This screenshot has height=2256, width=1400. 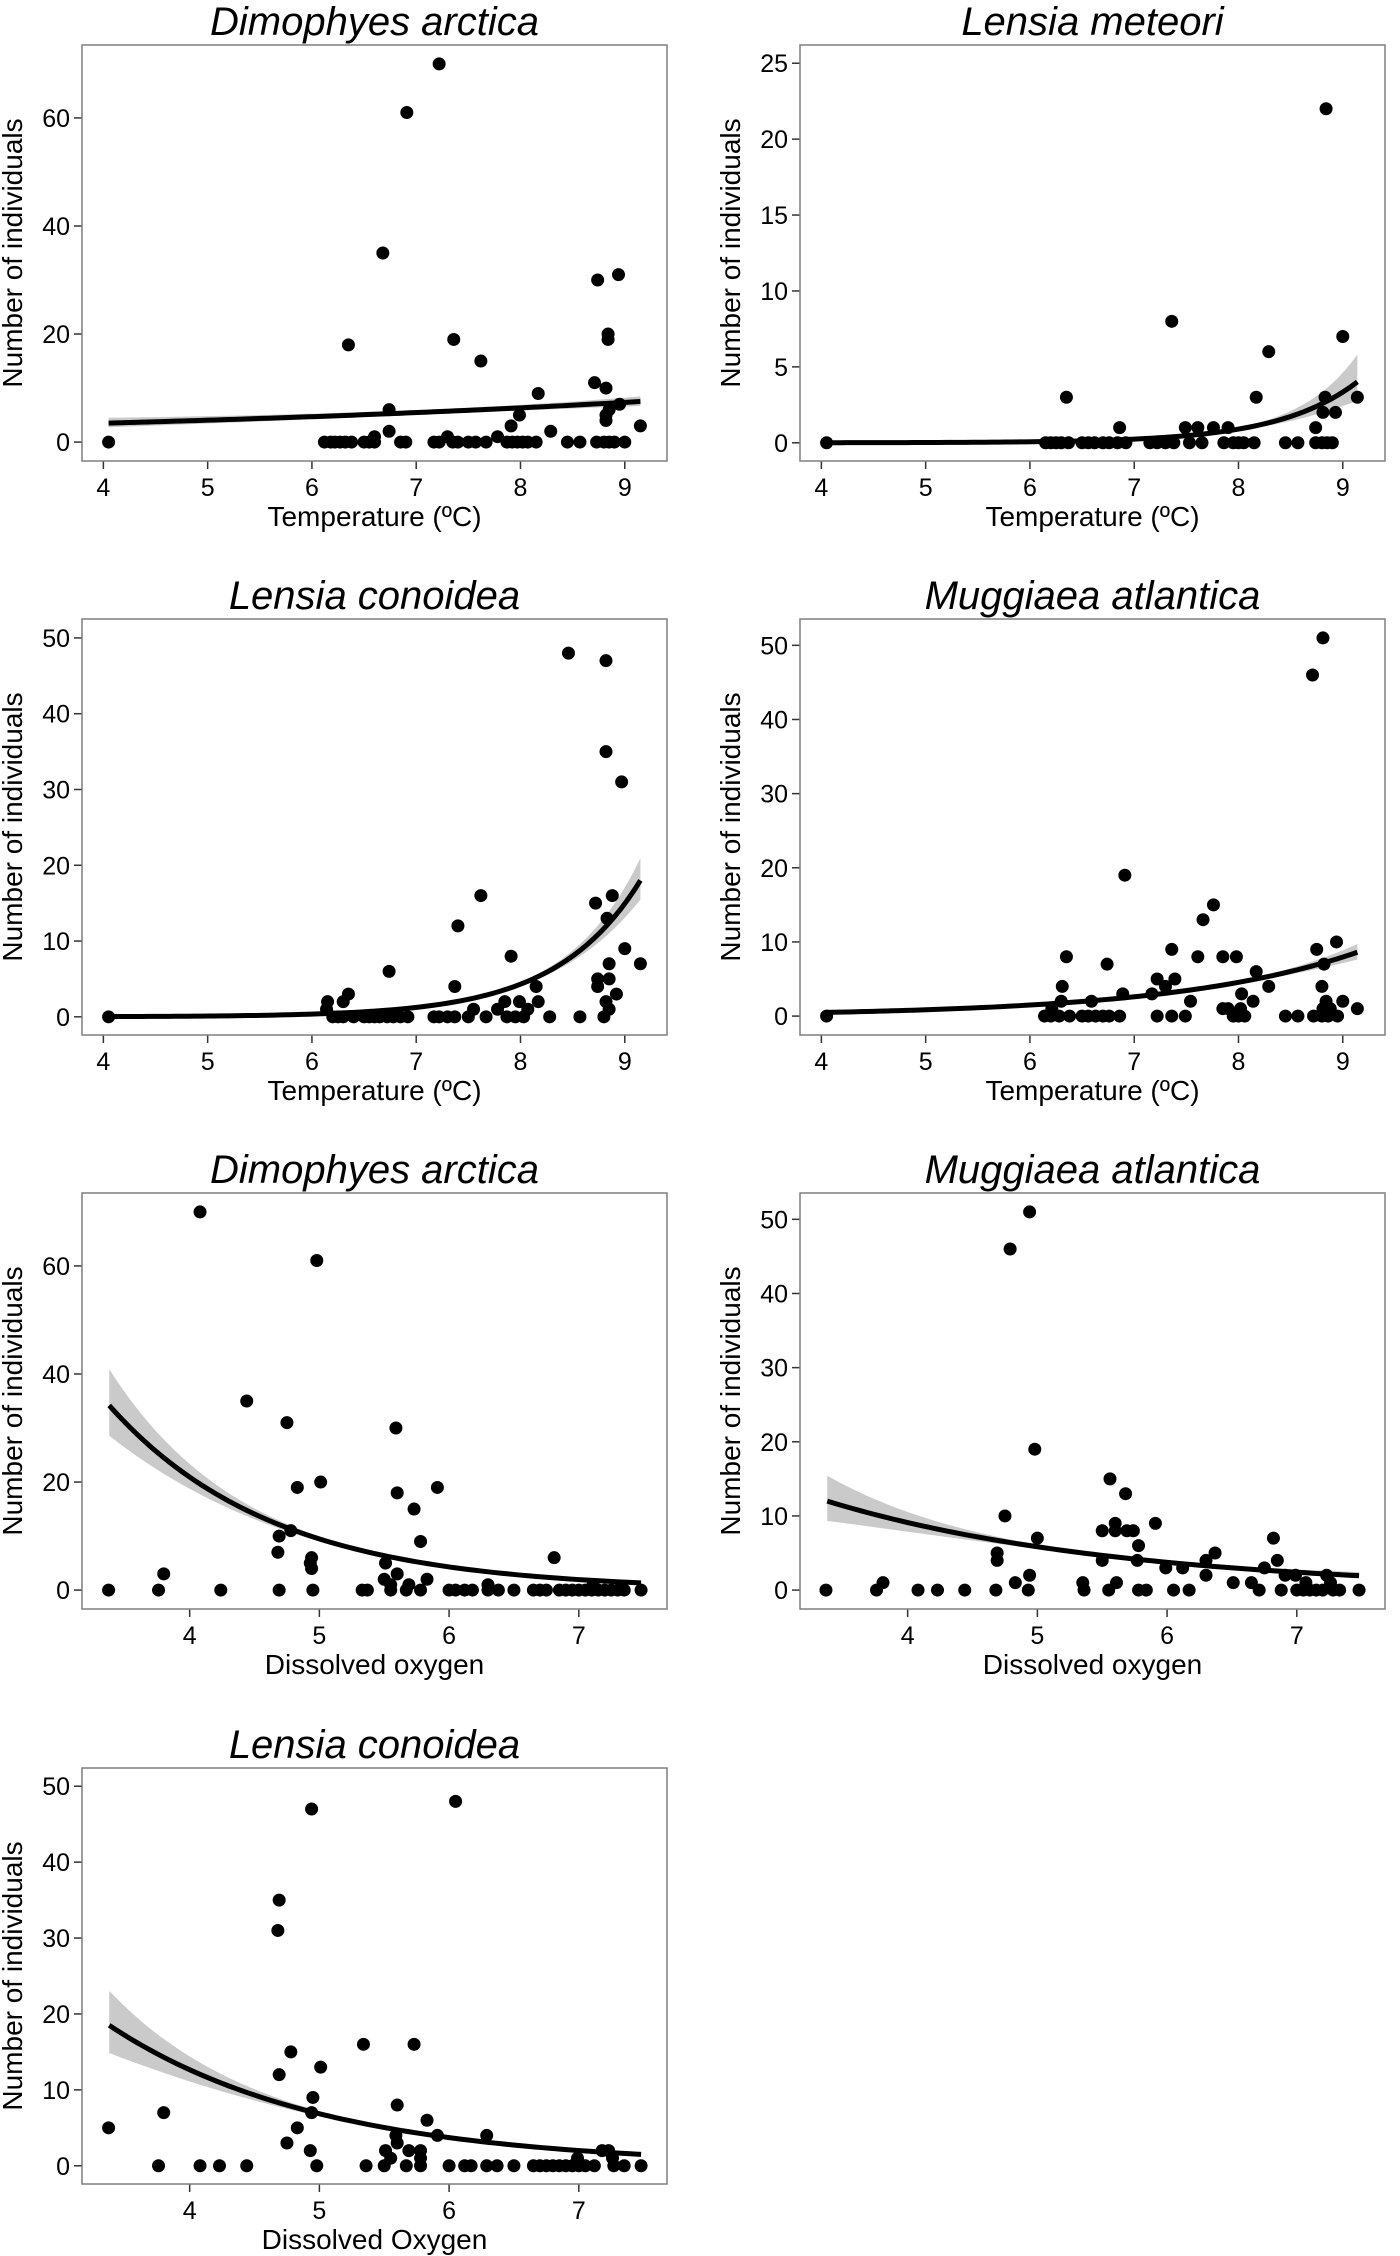 I want to click on fit-line, so click(x=1093, y=1538).